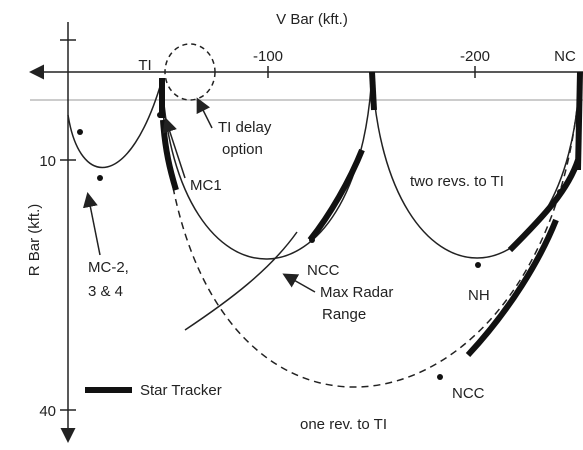 Image resolution: width=583 pixels, height=450 pixels. What do you see at coordinates (565, 56) in the screenshot?
I see `label: NC` at bounding box center [565, 56].